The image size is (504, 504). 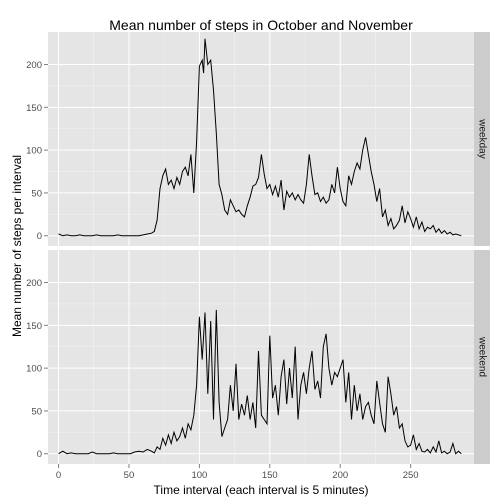 What do you see at coordinates (411, 475) in the screenshot?
I see `x-tick-label: 250` at bounding box center [411, 475].